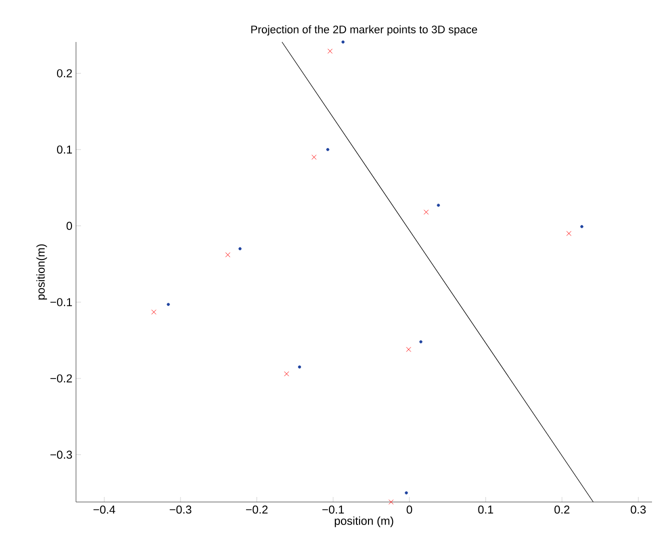  Describe the element at coordinates (69, 226) in the screenshot. I see `y-tick-label: 0` at that location.